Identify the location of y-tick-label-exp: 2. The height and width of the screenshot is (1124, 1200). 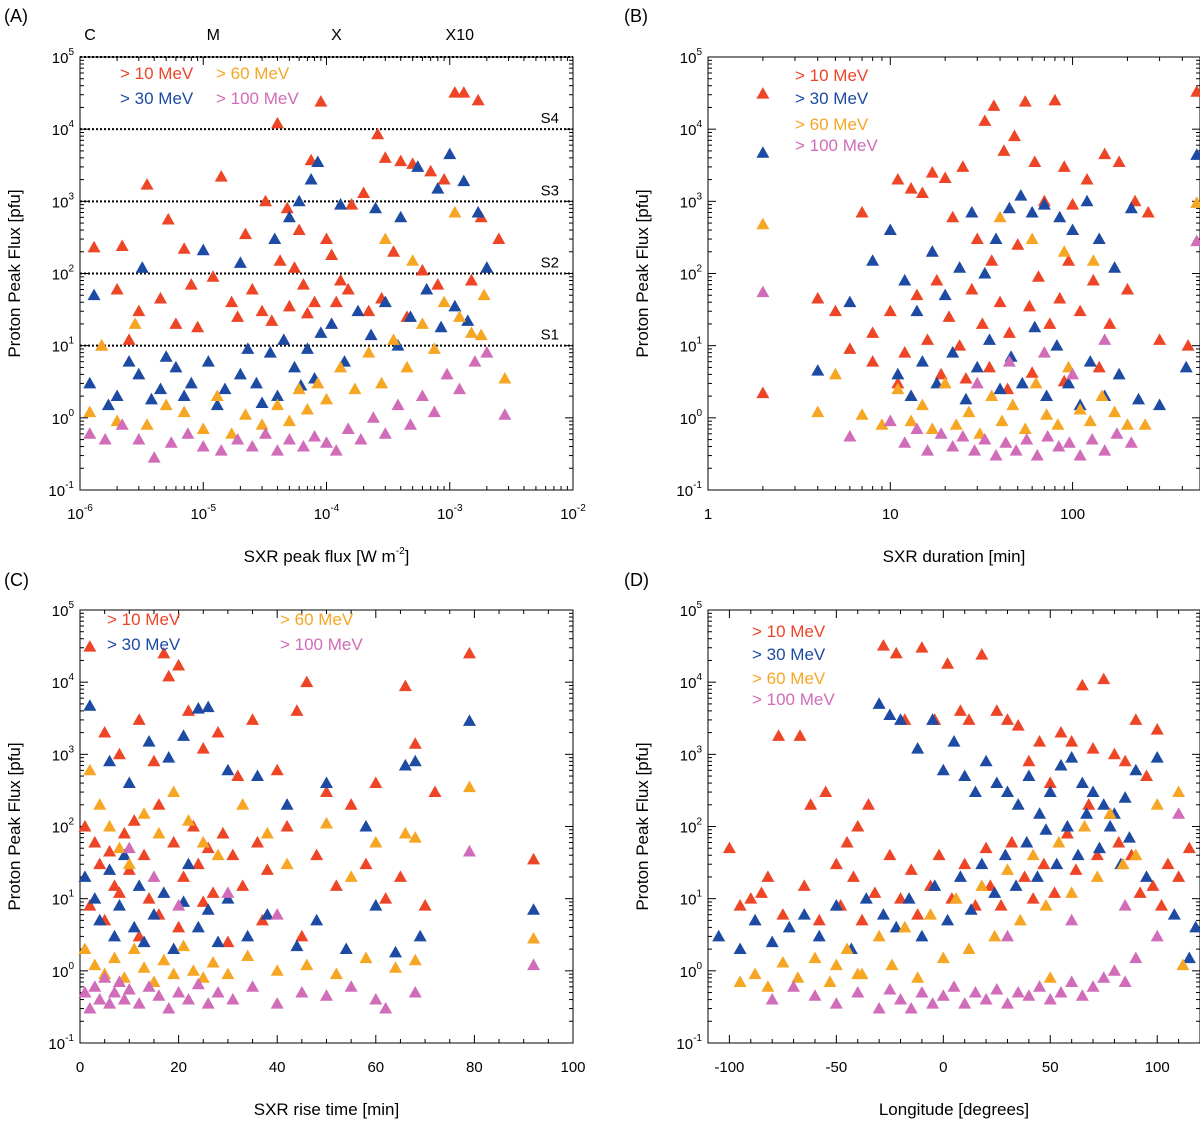
(71, 822).